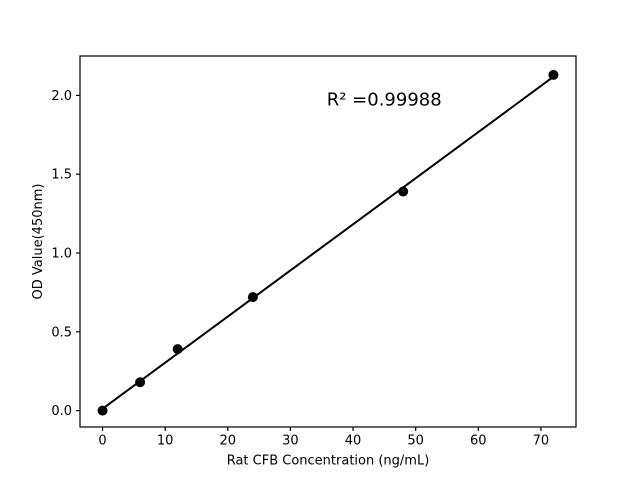 The height and width of the screenshot is (480, 640). Describe the element at coordinates (102, 441) in the screenshot. I see `x-tick-label: 0` at that location.